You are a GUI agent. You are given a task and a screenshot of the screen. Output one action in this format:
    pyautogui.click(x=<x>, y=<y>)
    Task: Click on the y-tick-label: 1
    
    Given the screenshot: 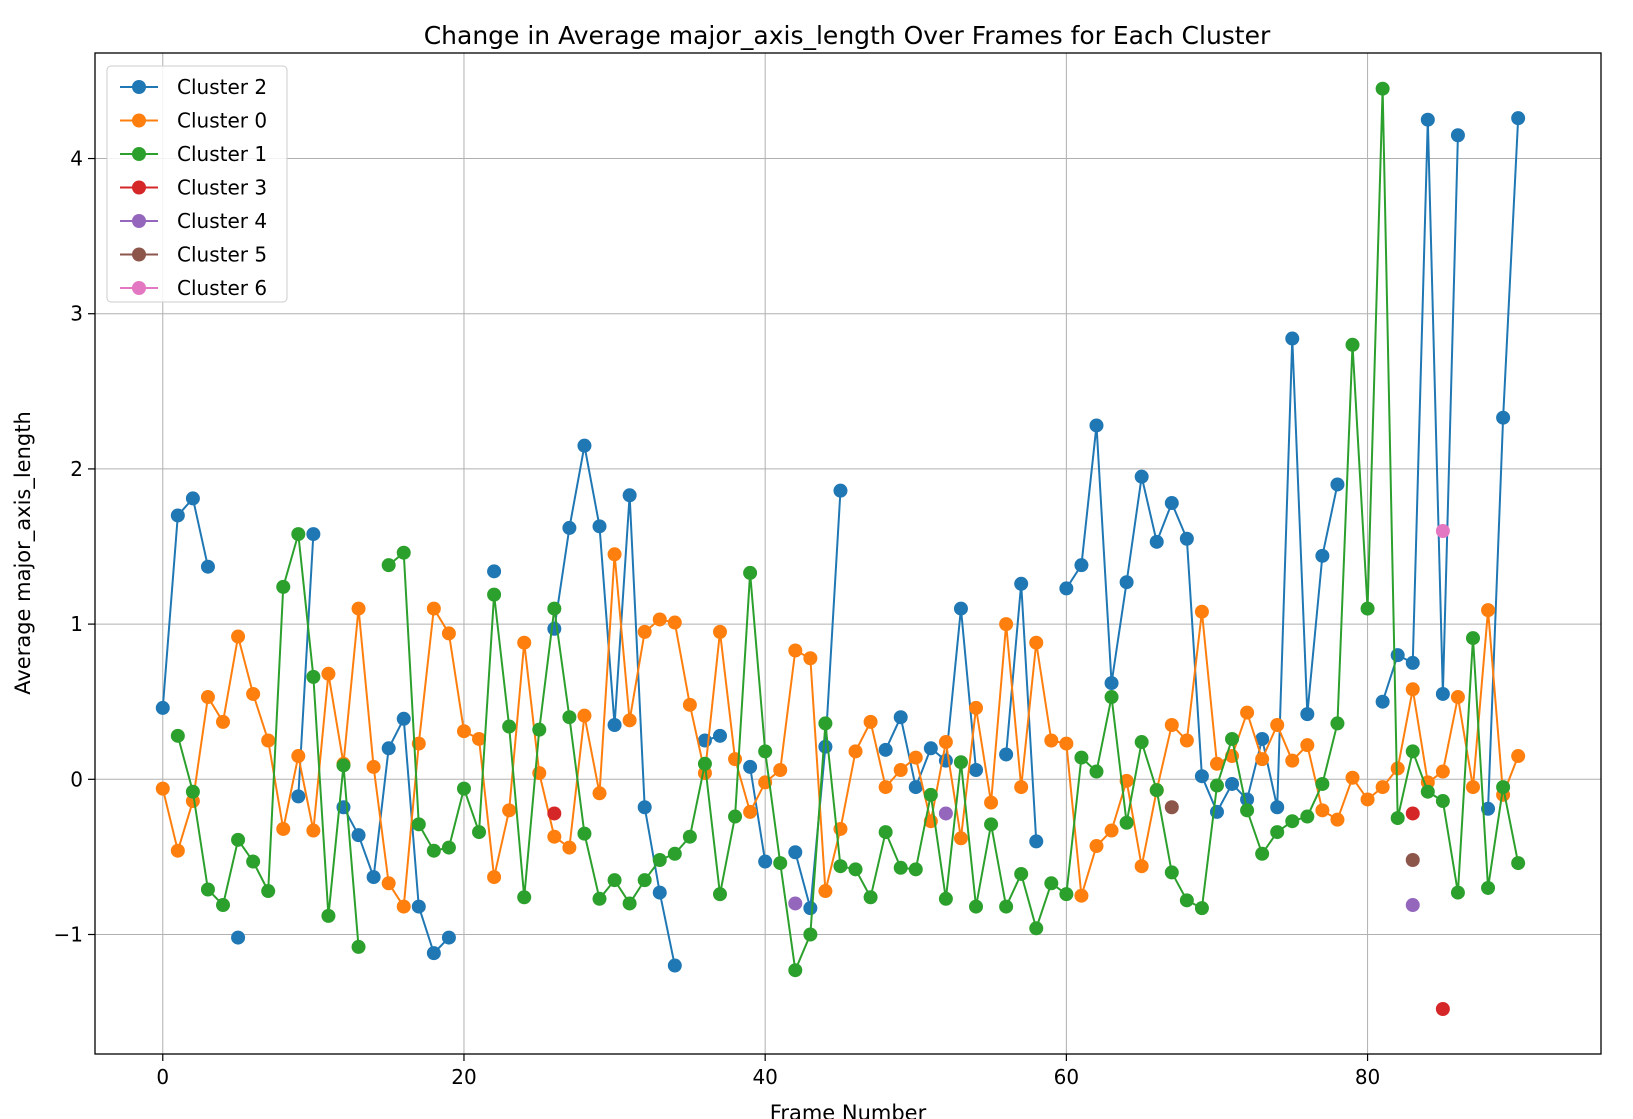 What is the action you would take?
    pyautogui.click(x=76, y=624)
    